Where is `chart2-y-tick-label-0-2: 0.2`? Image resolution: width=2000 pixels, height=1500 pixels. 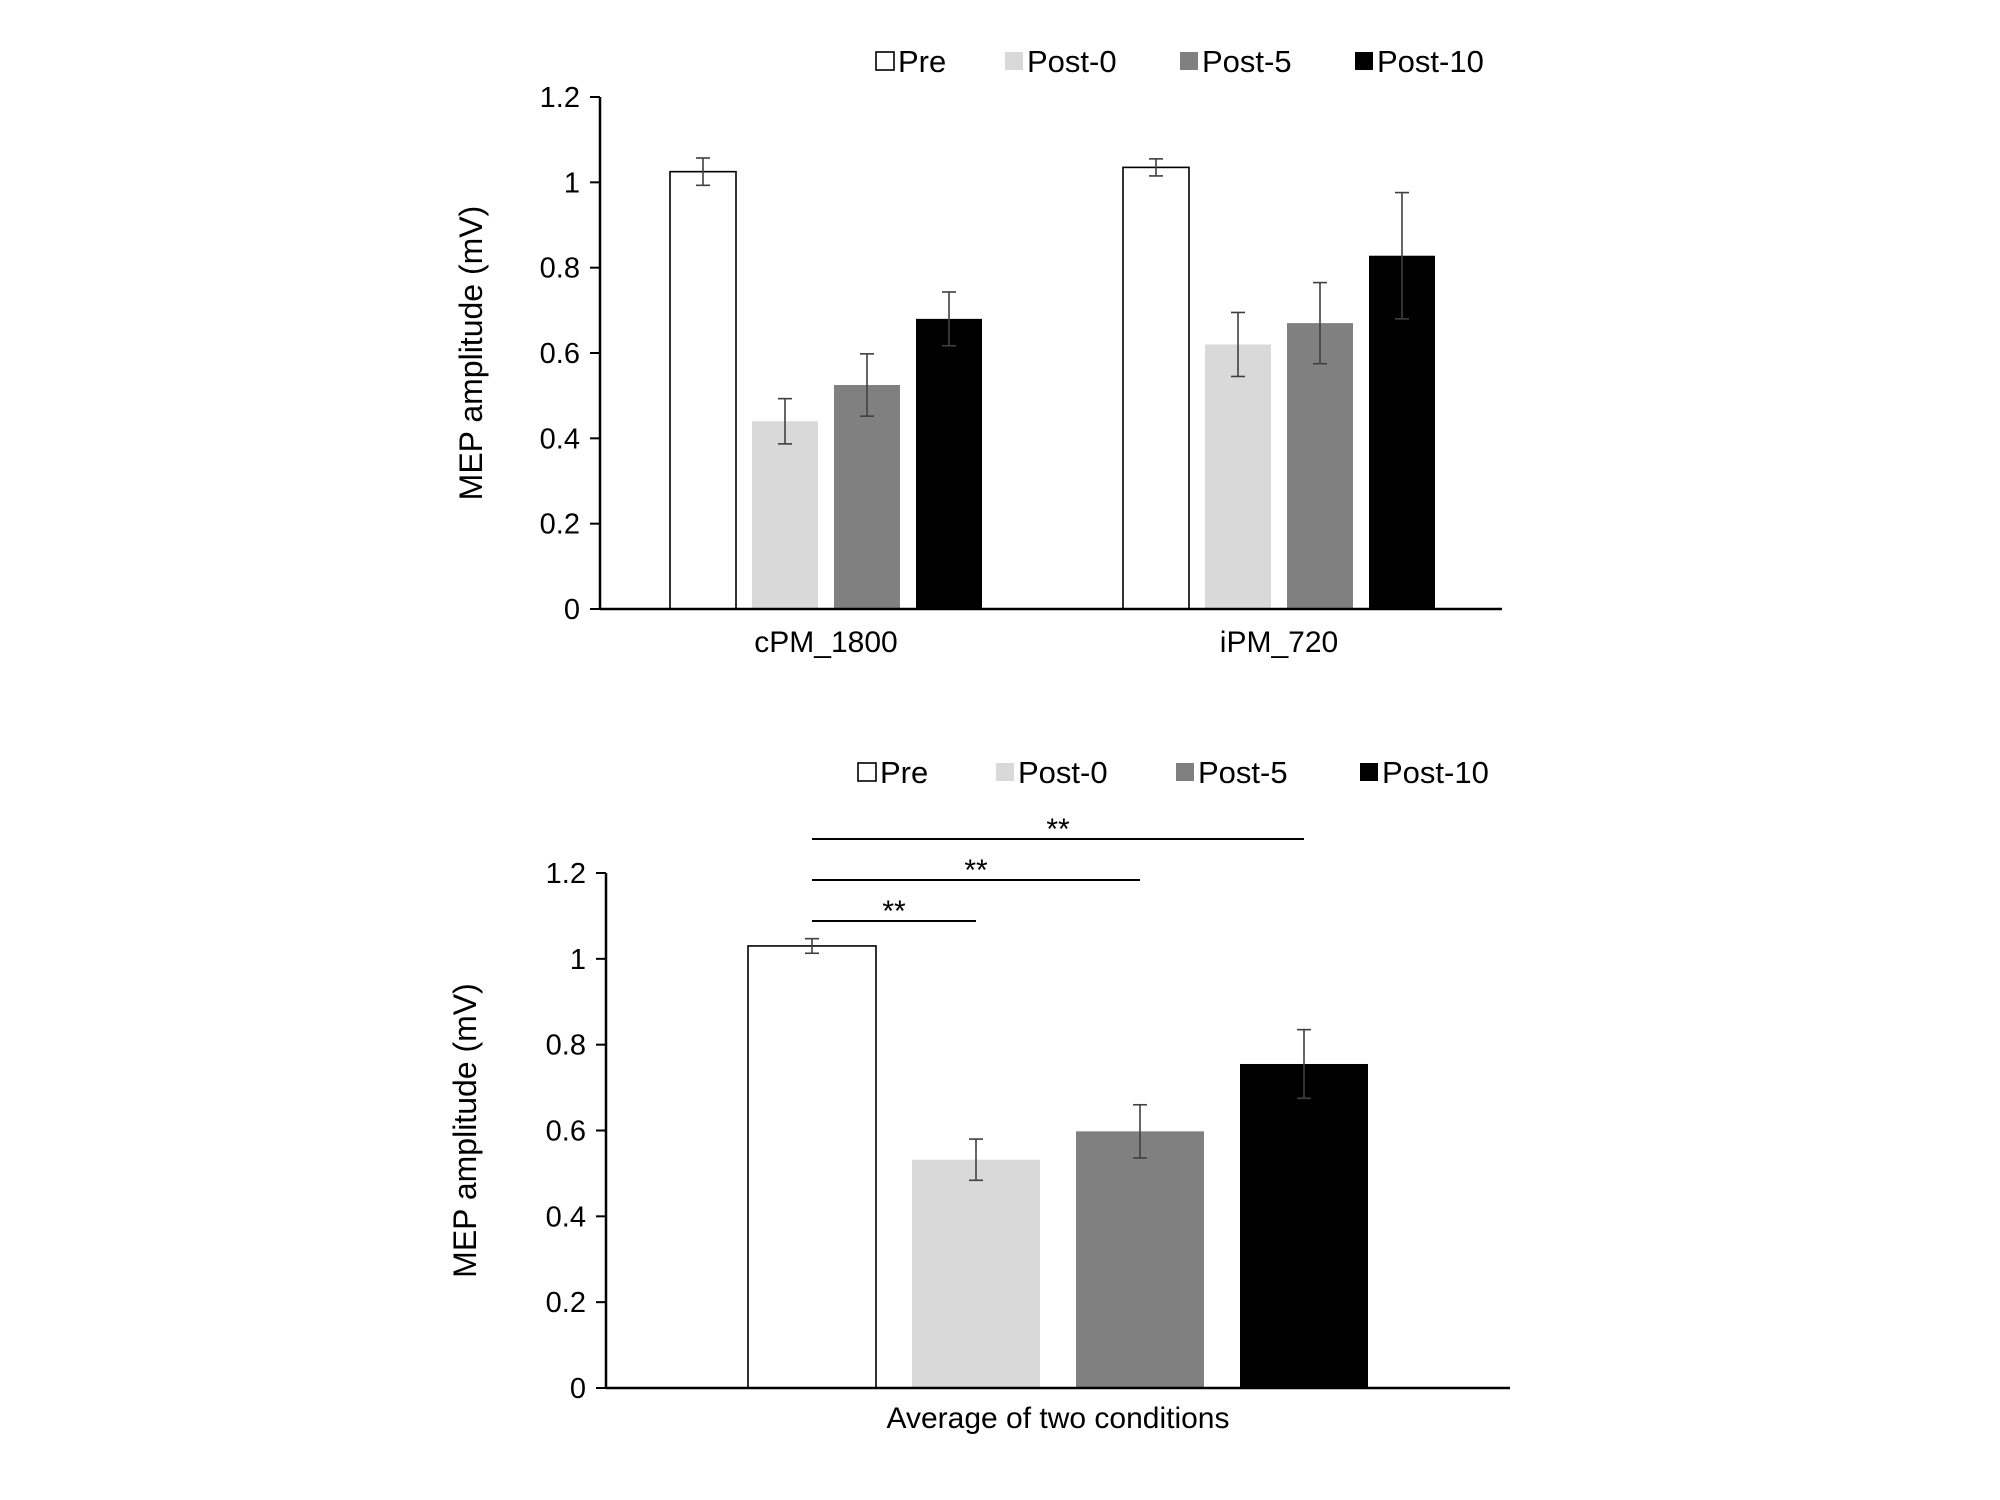
chart2-y-tick-label-0-2: 0.2 is located at coordinates (566, 1303).